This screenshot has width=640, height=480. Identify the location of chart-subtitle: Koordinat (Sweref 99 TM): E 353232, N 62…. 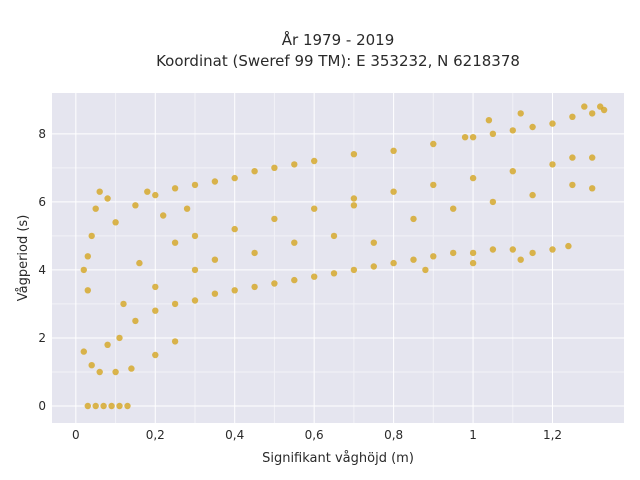
(338, 61).